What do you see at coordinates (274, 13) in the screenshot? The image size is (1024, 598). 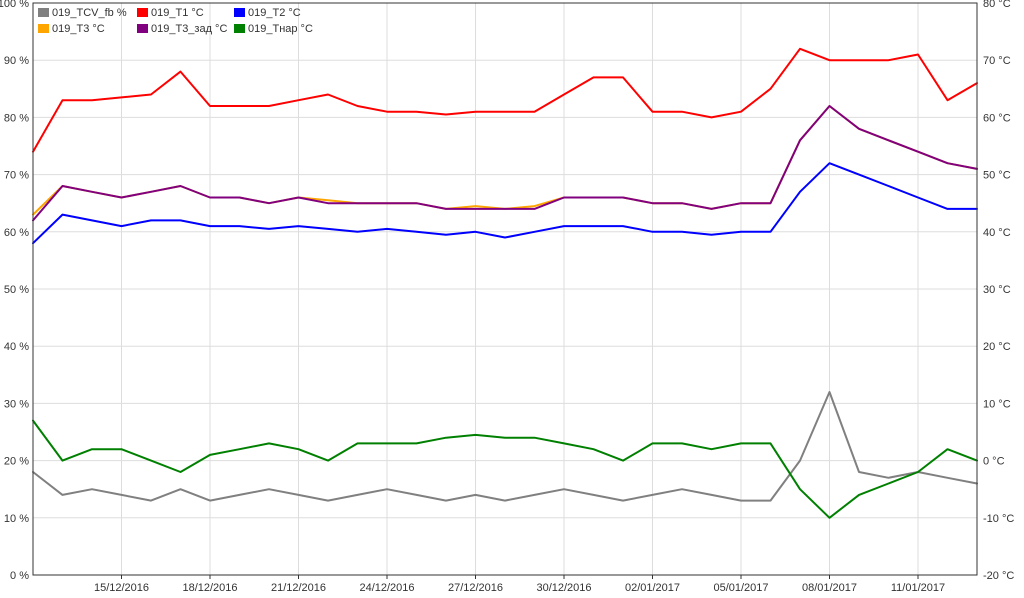 I see `legend-label: 019_T2 °C` at bounding box center [274, 13].